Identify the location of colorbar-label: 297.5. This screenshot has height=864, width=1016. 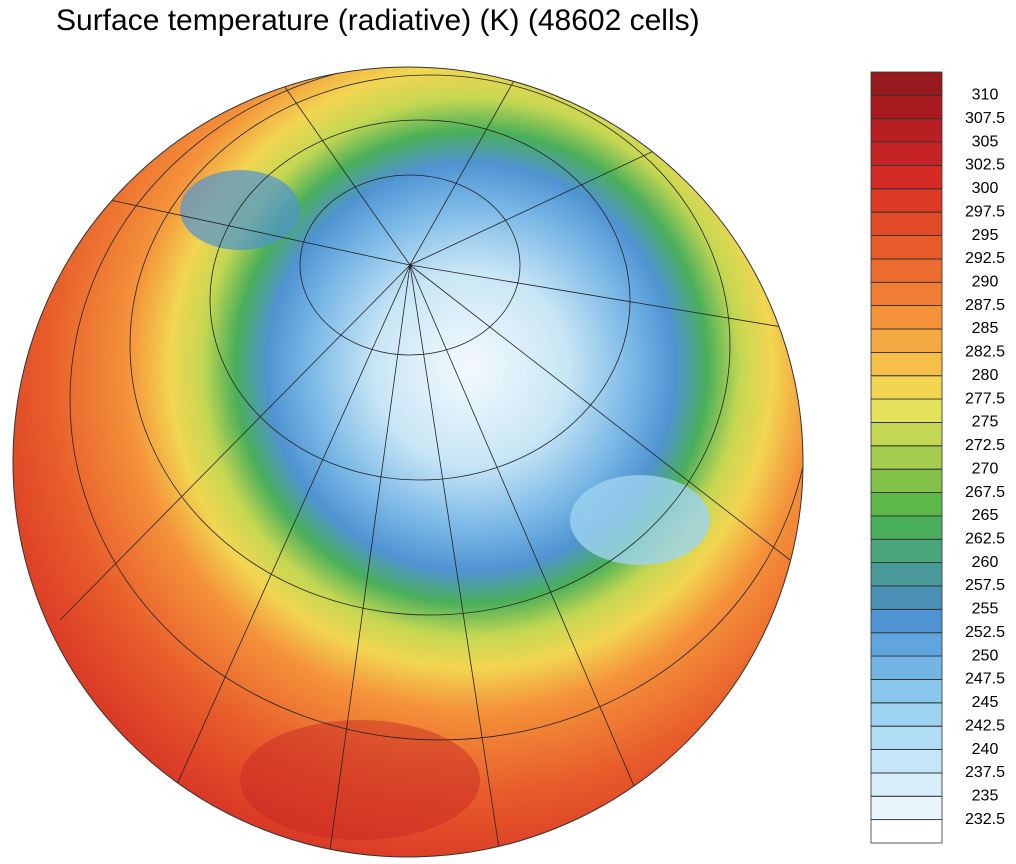
(985, 211).